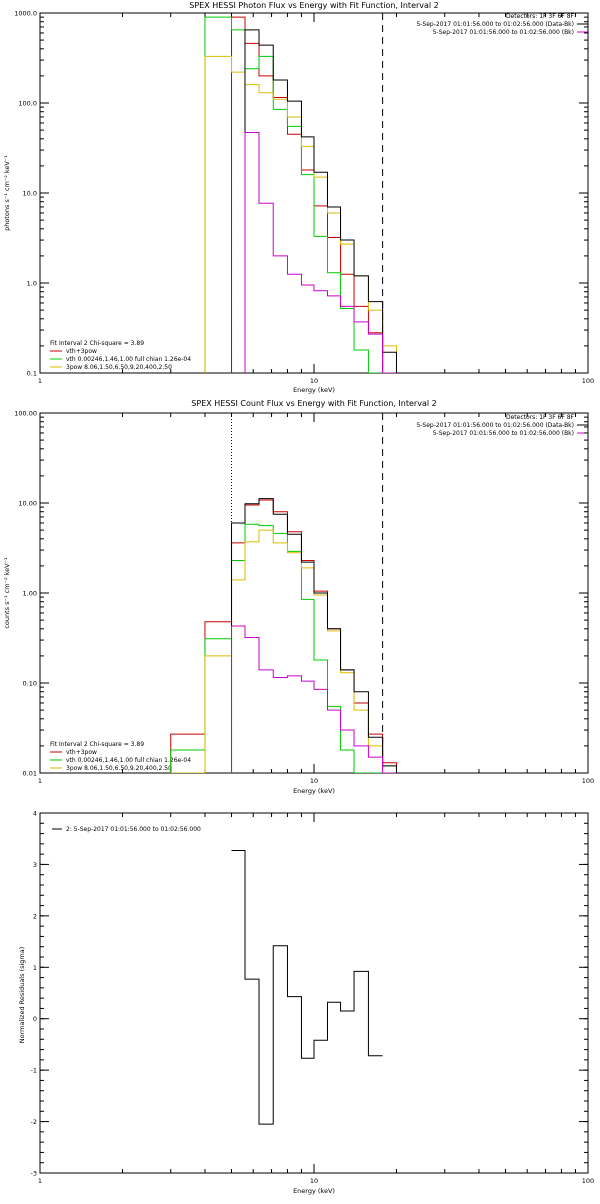 This screenshot has height=1204, width=600. Describe the element at coordinates (35, 814) in the screenshot. I see `y-tick-label: 4` at that location.